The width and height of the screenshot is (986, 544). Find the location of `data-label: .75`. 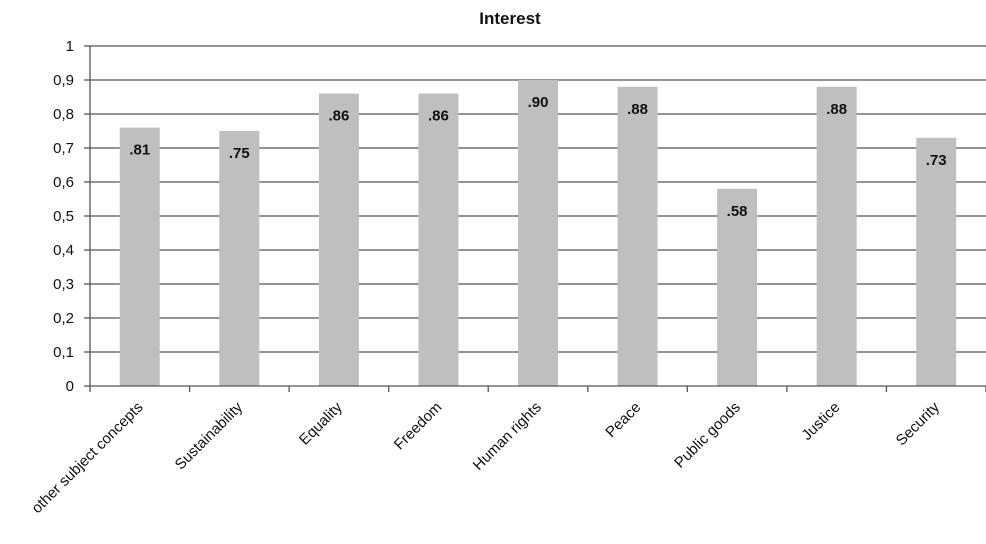

data-label: .75 is located at coordinates (239, 153).